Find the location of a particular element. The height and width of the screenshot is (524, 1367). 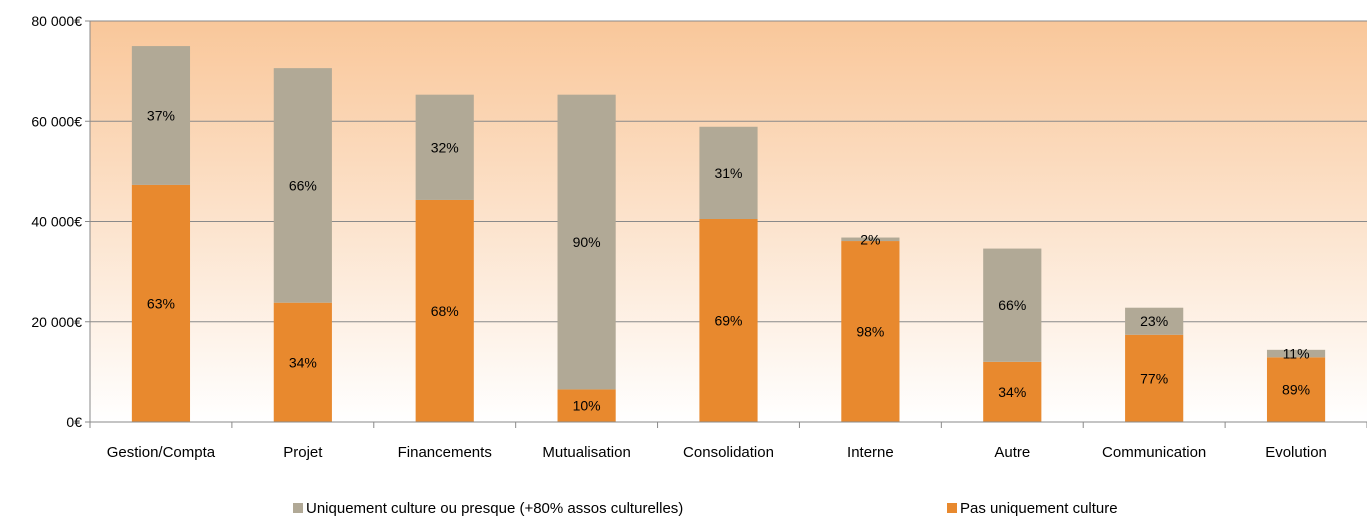

x-tick-label: Autre is located at coordinates (1012, 452).